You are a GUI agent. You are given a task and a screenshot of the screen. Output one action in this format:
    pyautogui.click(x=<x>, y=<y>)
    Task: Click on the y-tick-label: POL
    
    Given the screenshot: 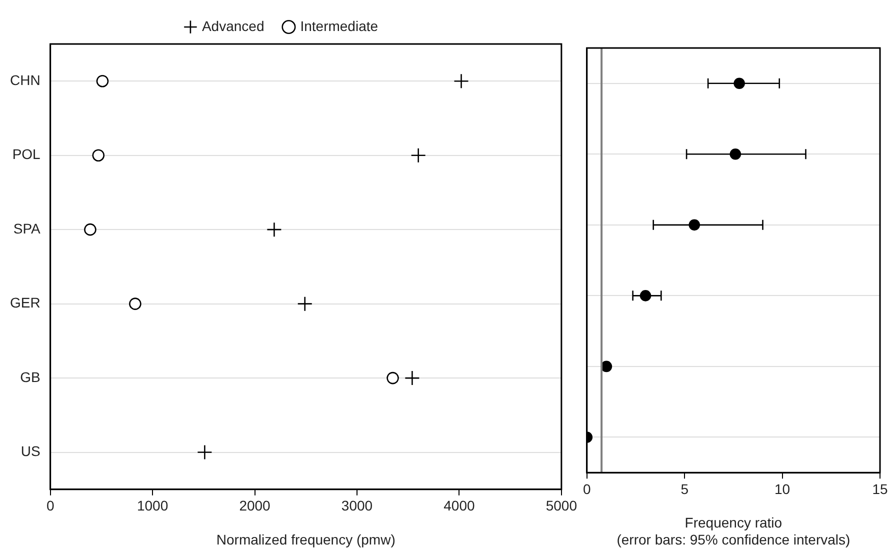 What is the action you would take?
    pyautogui.click(x=26, y=154)
    